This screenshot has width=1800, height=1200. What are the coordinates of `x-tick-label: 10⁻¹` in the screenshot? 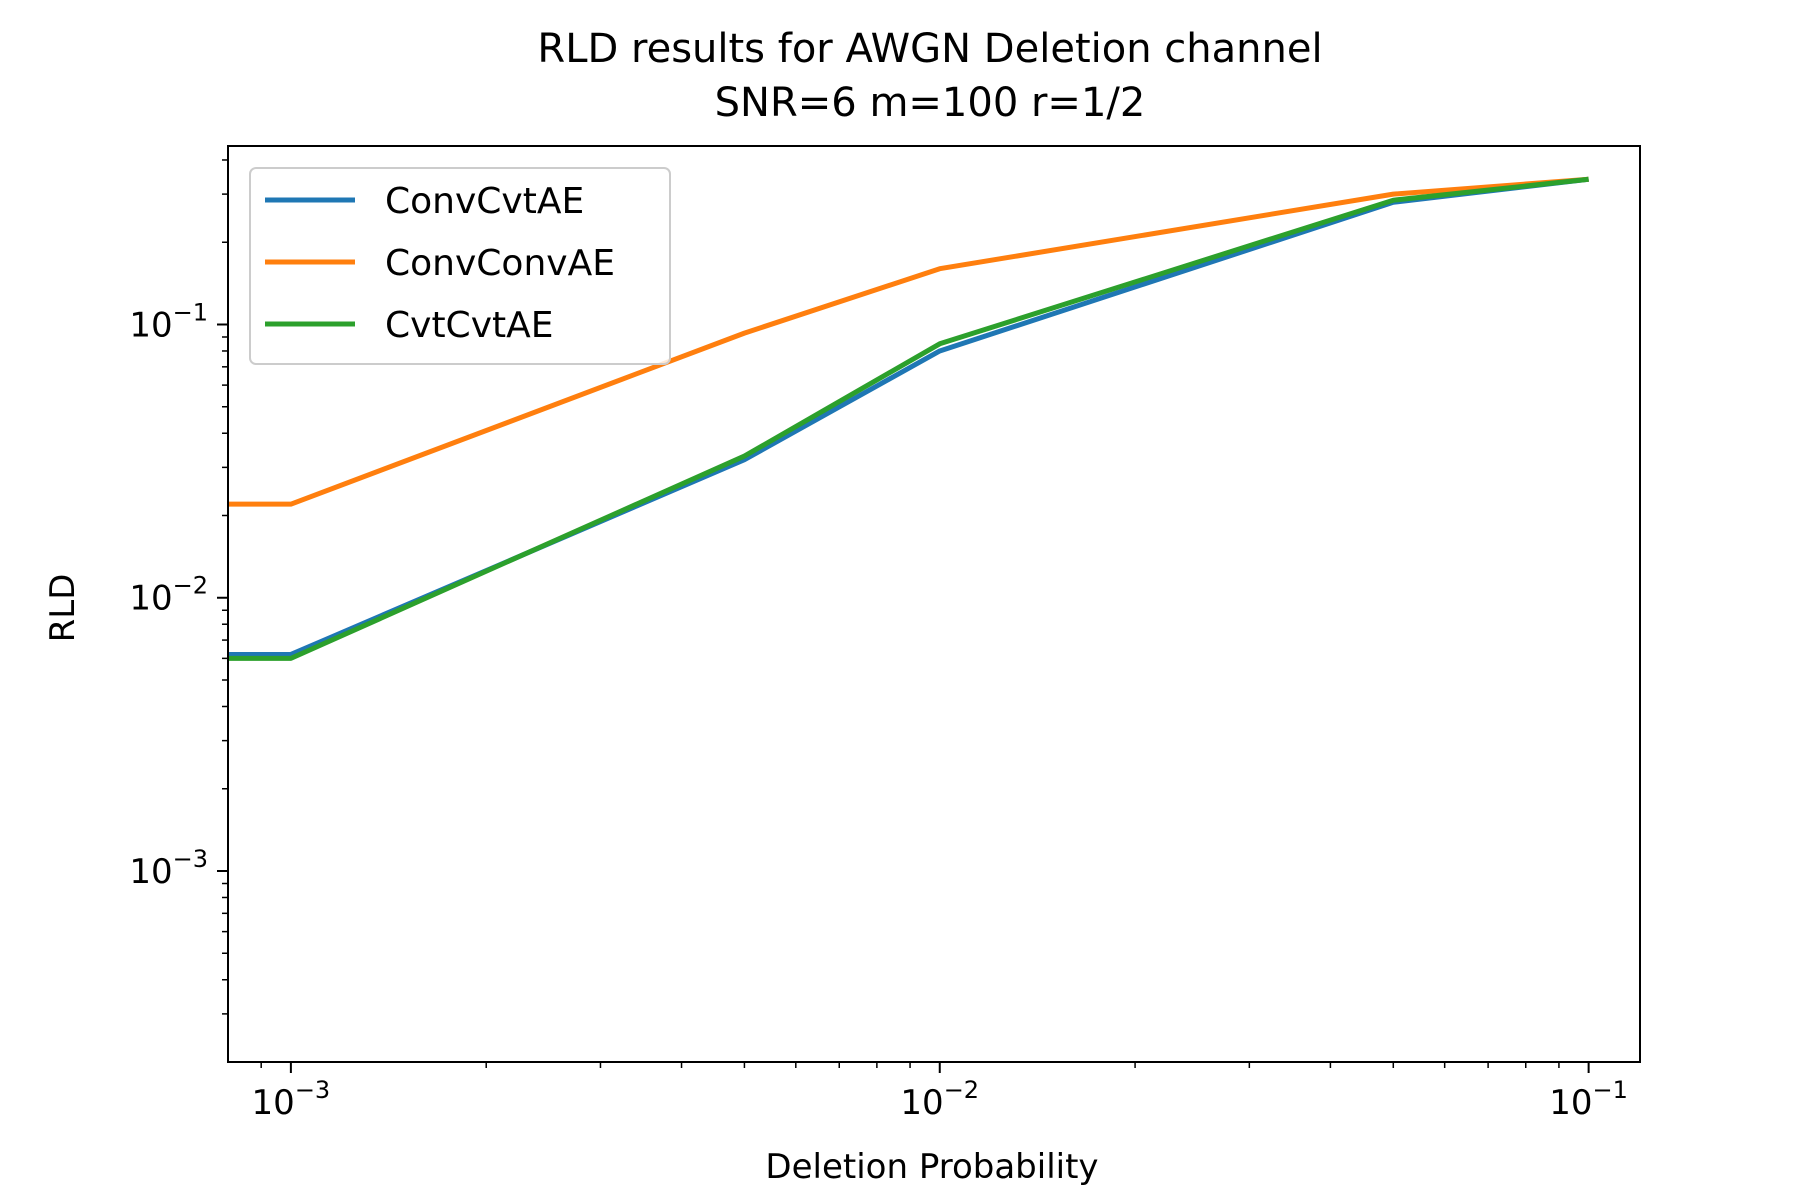 It's located at (1588, 1099).